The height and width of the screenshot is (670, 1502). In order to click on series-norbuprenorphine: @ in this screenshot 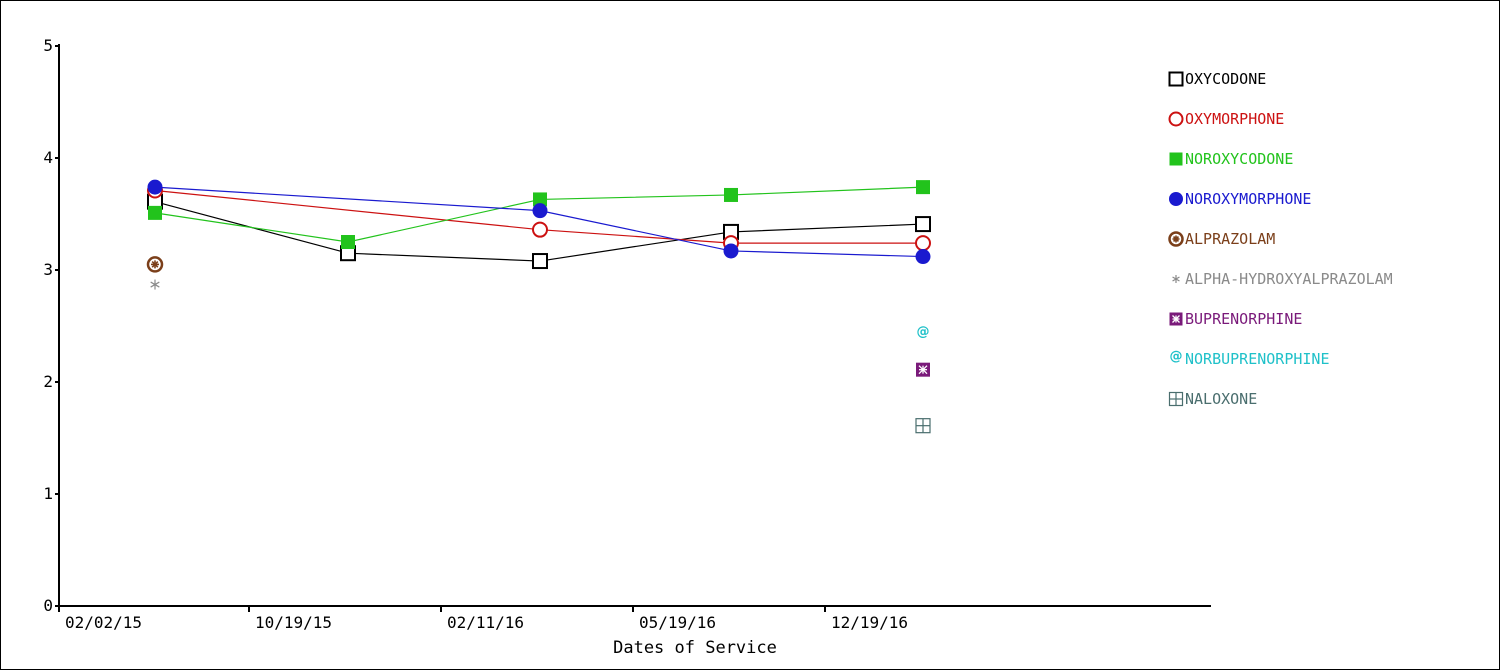, I will do `click(923, 332)`.